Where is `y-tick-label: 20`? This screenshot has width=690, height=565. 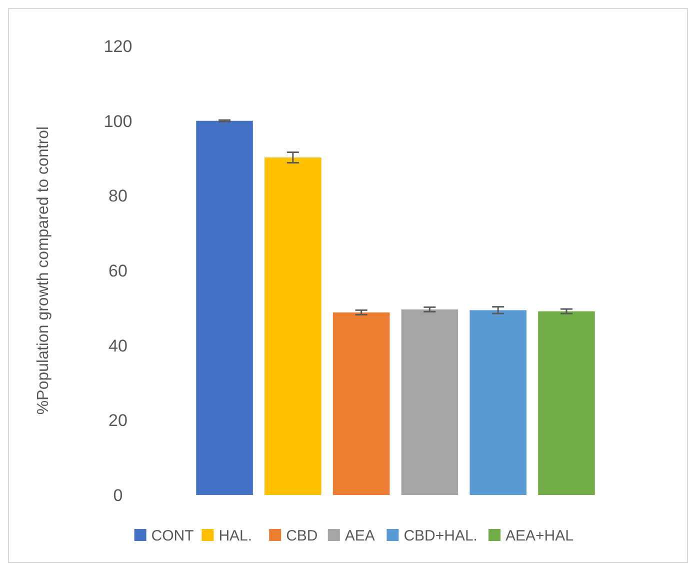
y-tick-label: 20 is located at coordinates (118, 420).